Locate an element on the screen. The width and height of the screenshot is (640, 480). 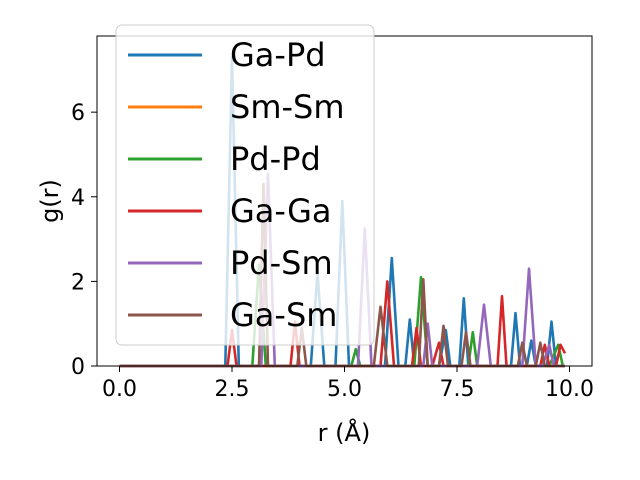
legend-label-ga-ga: Ga-Ga is located at coordinates (281, 211).